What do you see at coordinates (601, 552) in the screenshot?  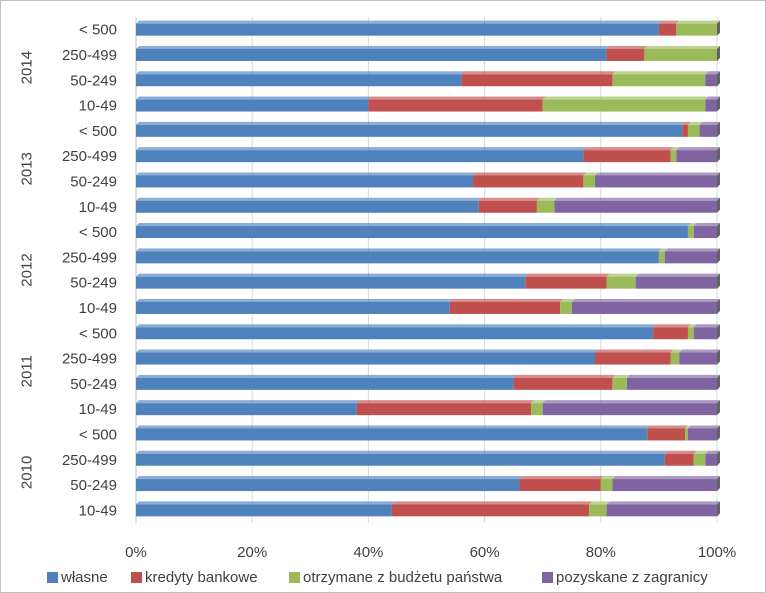 I see `x-tick-label: 80%` at bounding box center [601, 552].